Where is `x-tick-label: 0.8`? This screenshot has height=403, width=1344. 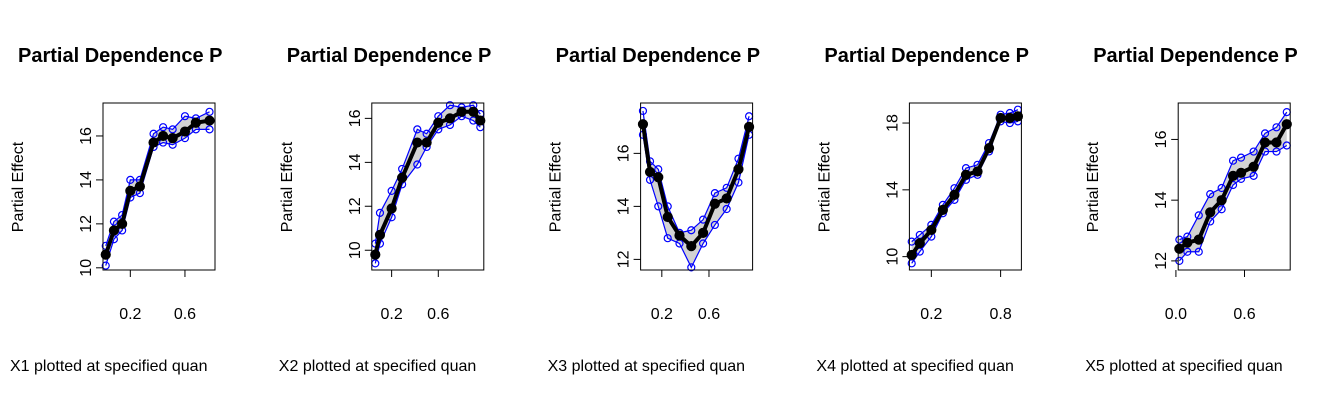 x-tick-label: 0.8 is located at coordinates (1000, 314).